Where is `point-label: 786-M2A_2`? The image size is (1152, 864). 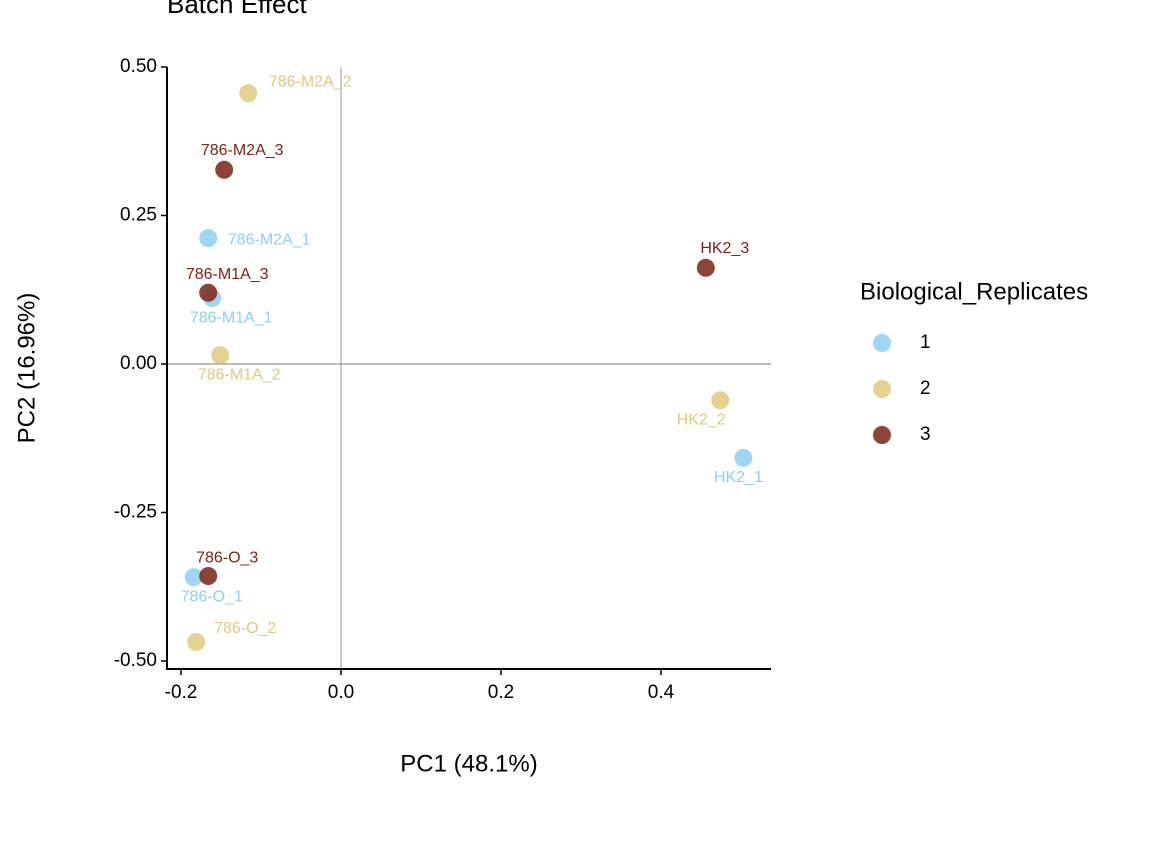 point-label: 786-M2A_2 is located at coordinates (310, 81).